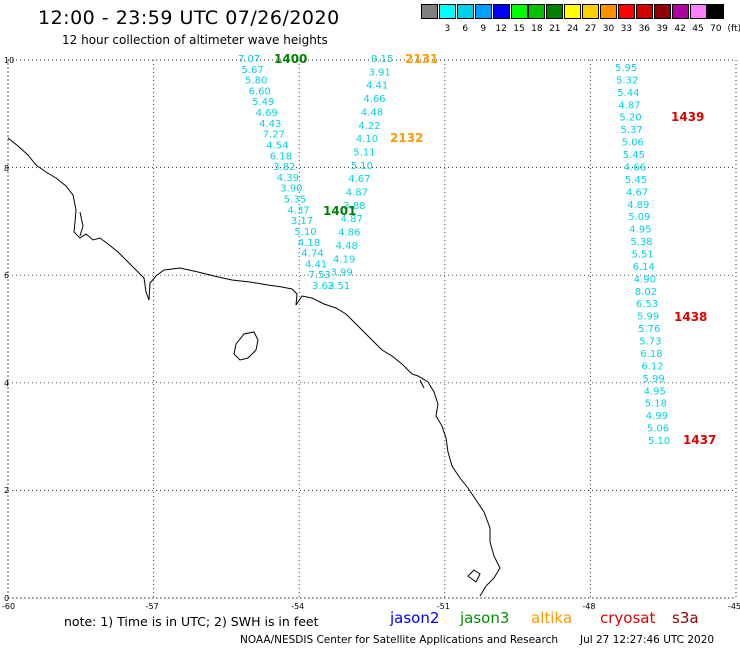  Describe the element at coordinates (302, 221) in the screenshot. I see `wave-height-value: 3.17` at that location.